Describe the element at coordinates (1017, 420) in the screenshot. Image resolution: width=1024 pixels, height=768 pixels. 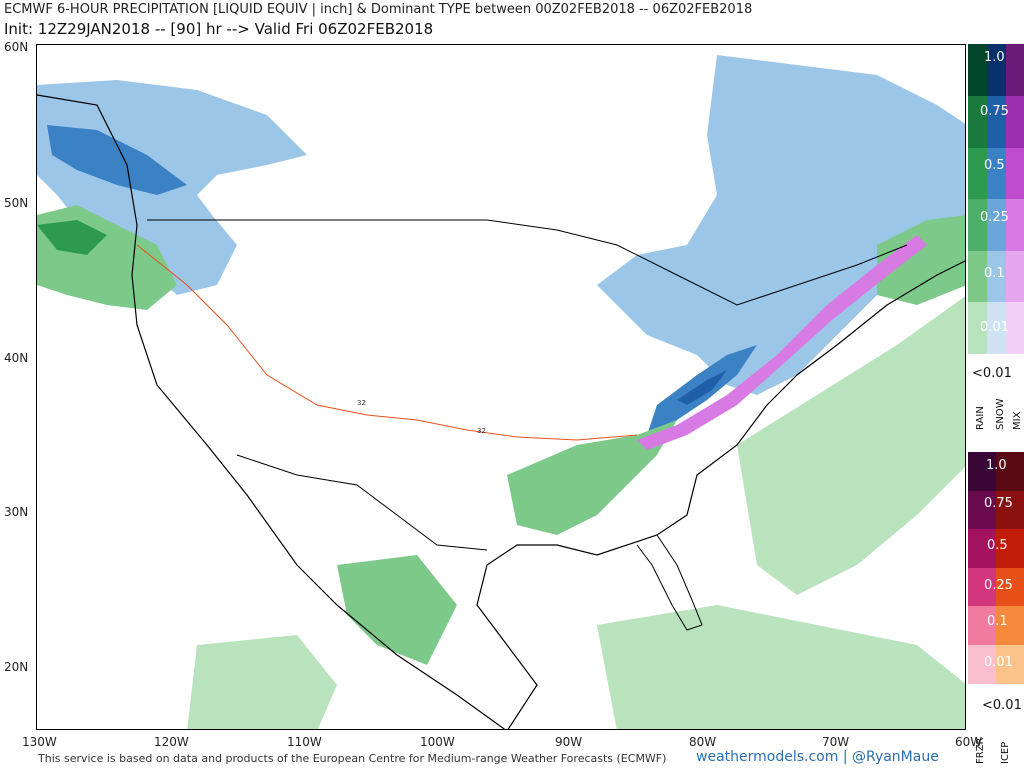
I see `legend-type-mix: MIX` at that location.